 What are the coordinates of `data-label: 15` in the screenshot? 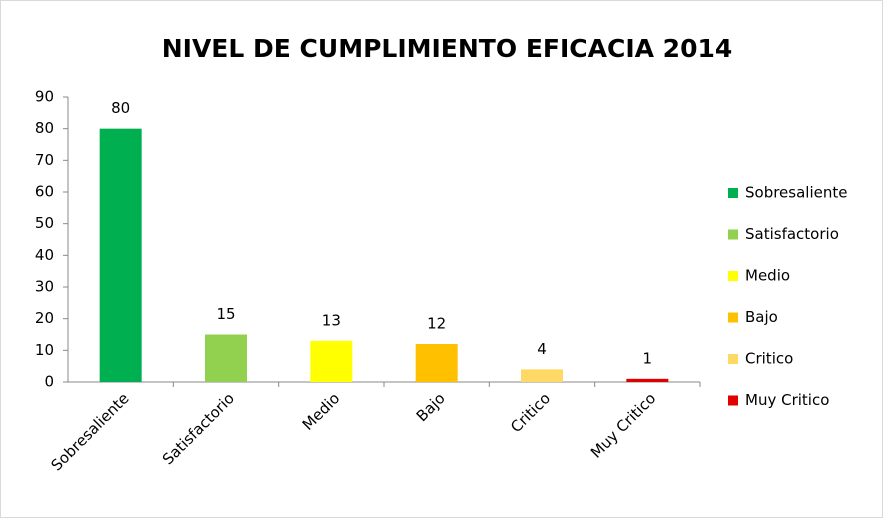 It's located at (225, 314).